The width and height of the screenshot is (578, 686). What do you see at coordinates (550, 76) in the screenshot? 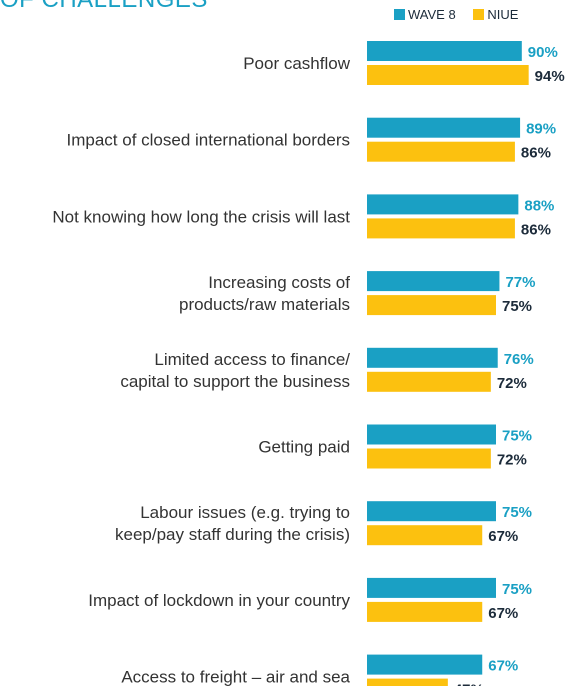
I see `value-label-niue: 94%` at bounding box center [550, 76].